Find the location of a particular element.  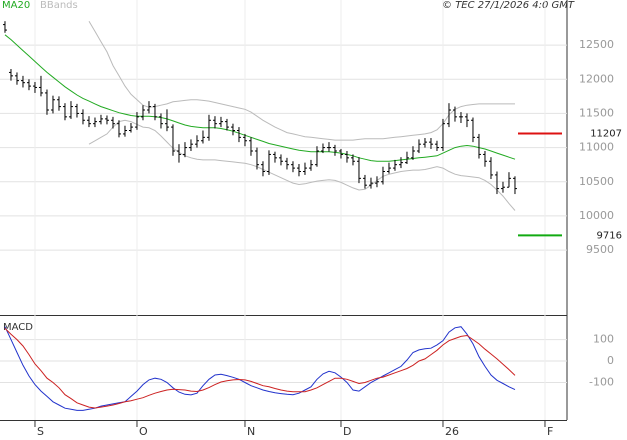

y-tick-label: 12000 is located at coordinates (596, 78).